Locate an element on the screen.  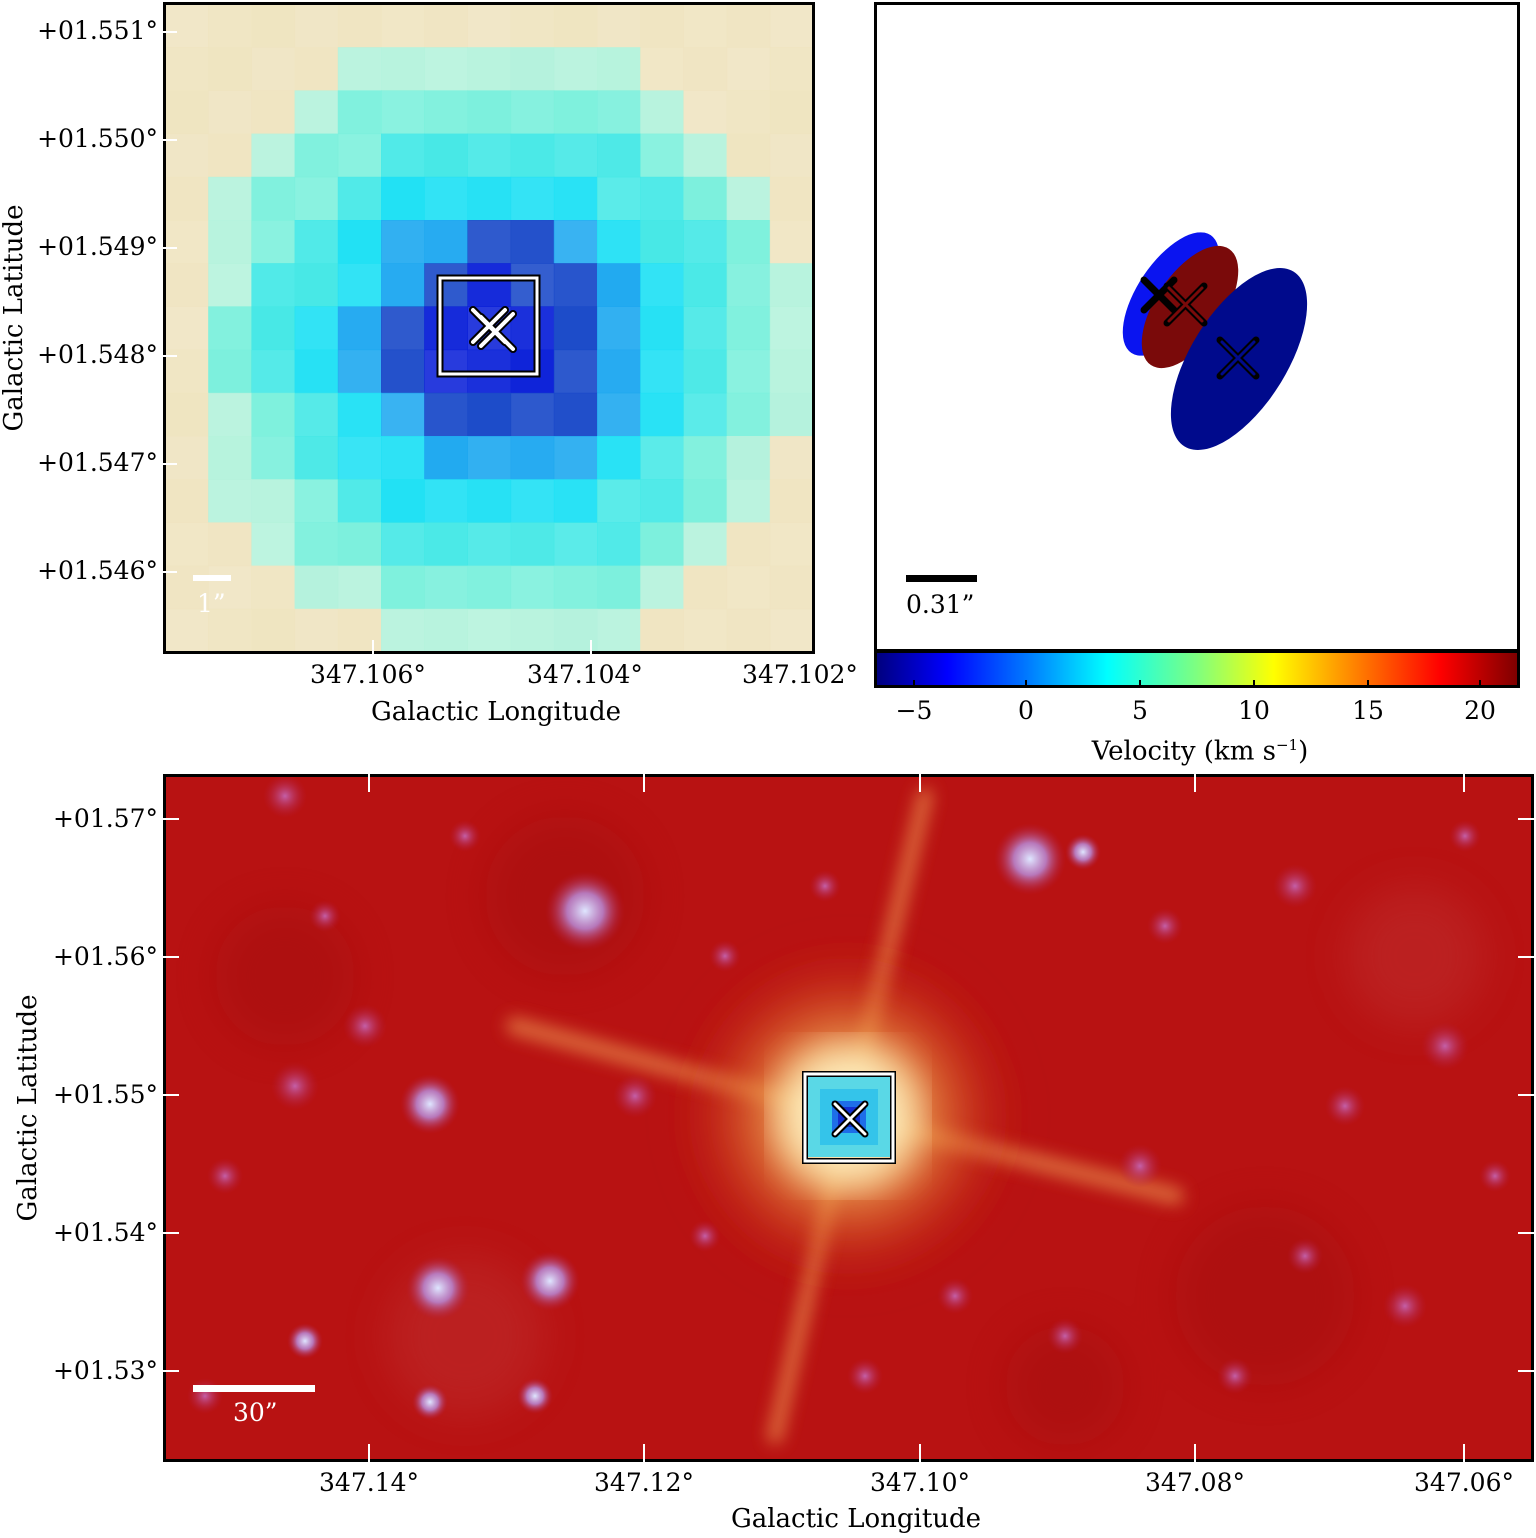
colorbar-tick-label: 5 is located at coordinates (1140, 710).